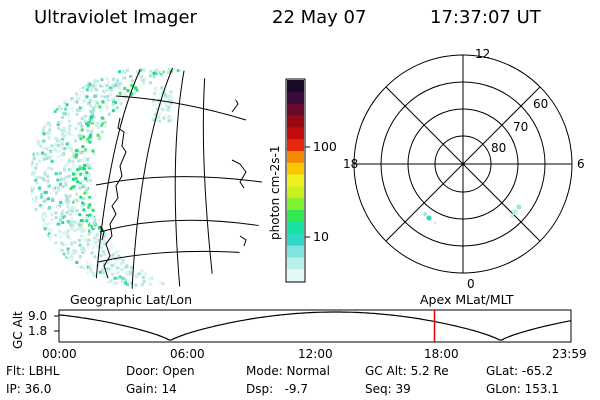  What do you see at coordinates (59, 354) in the screenshot?
I see `time-tick-0000: 00:00` at bounding box center [59, 354].